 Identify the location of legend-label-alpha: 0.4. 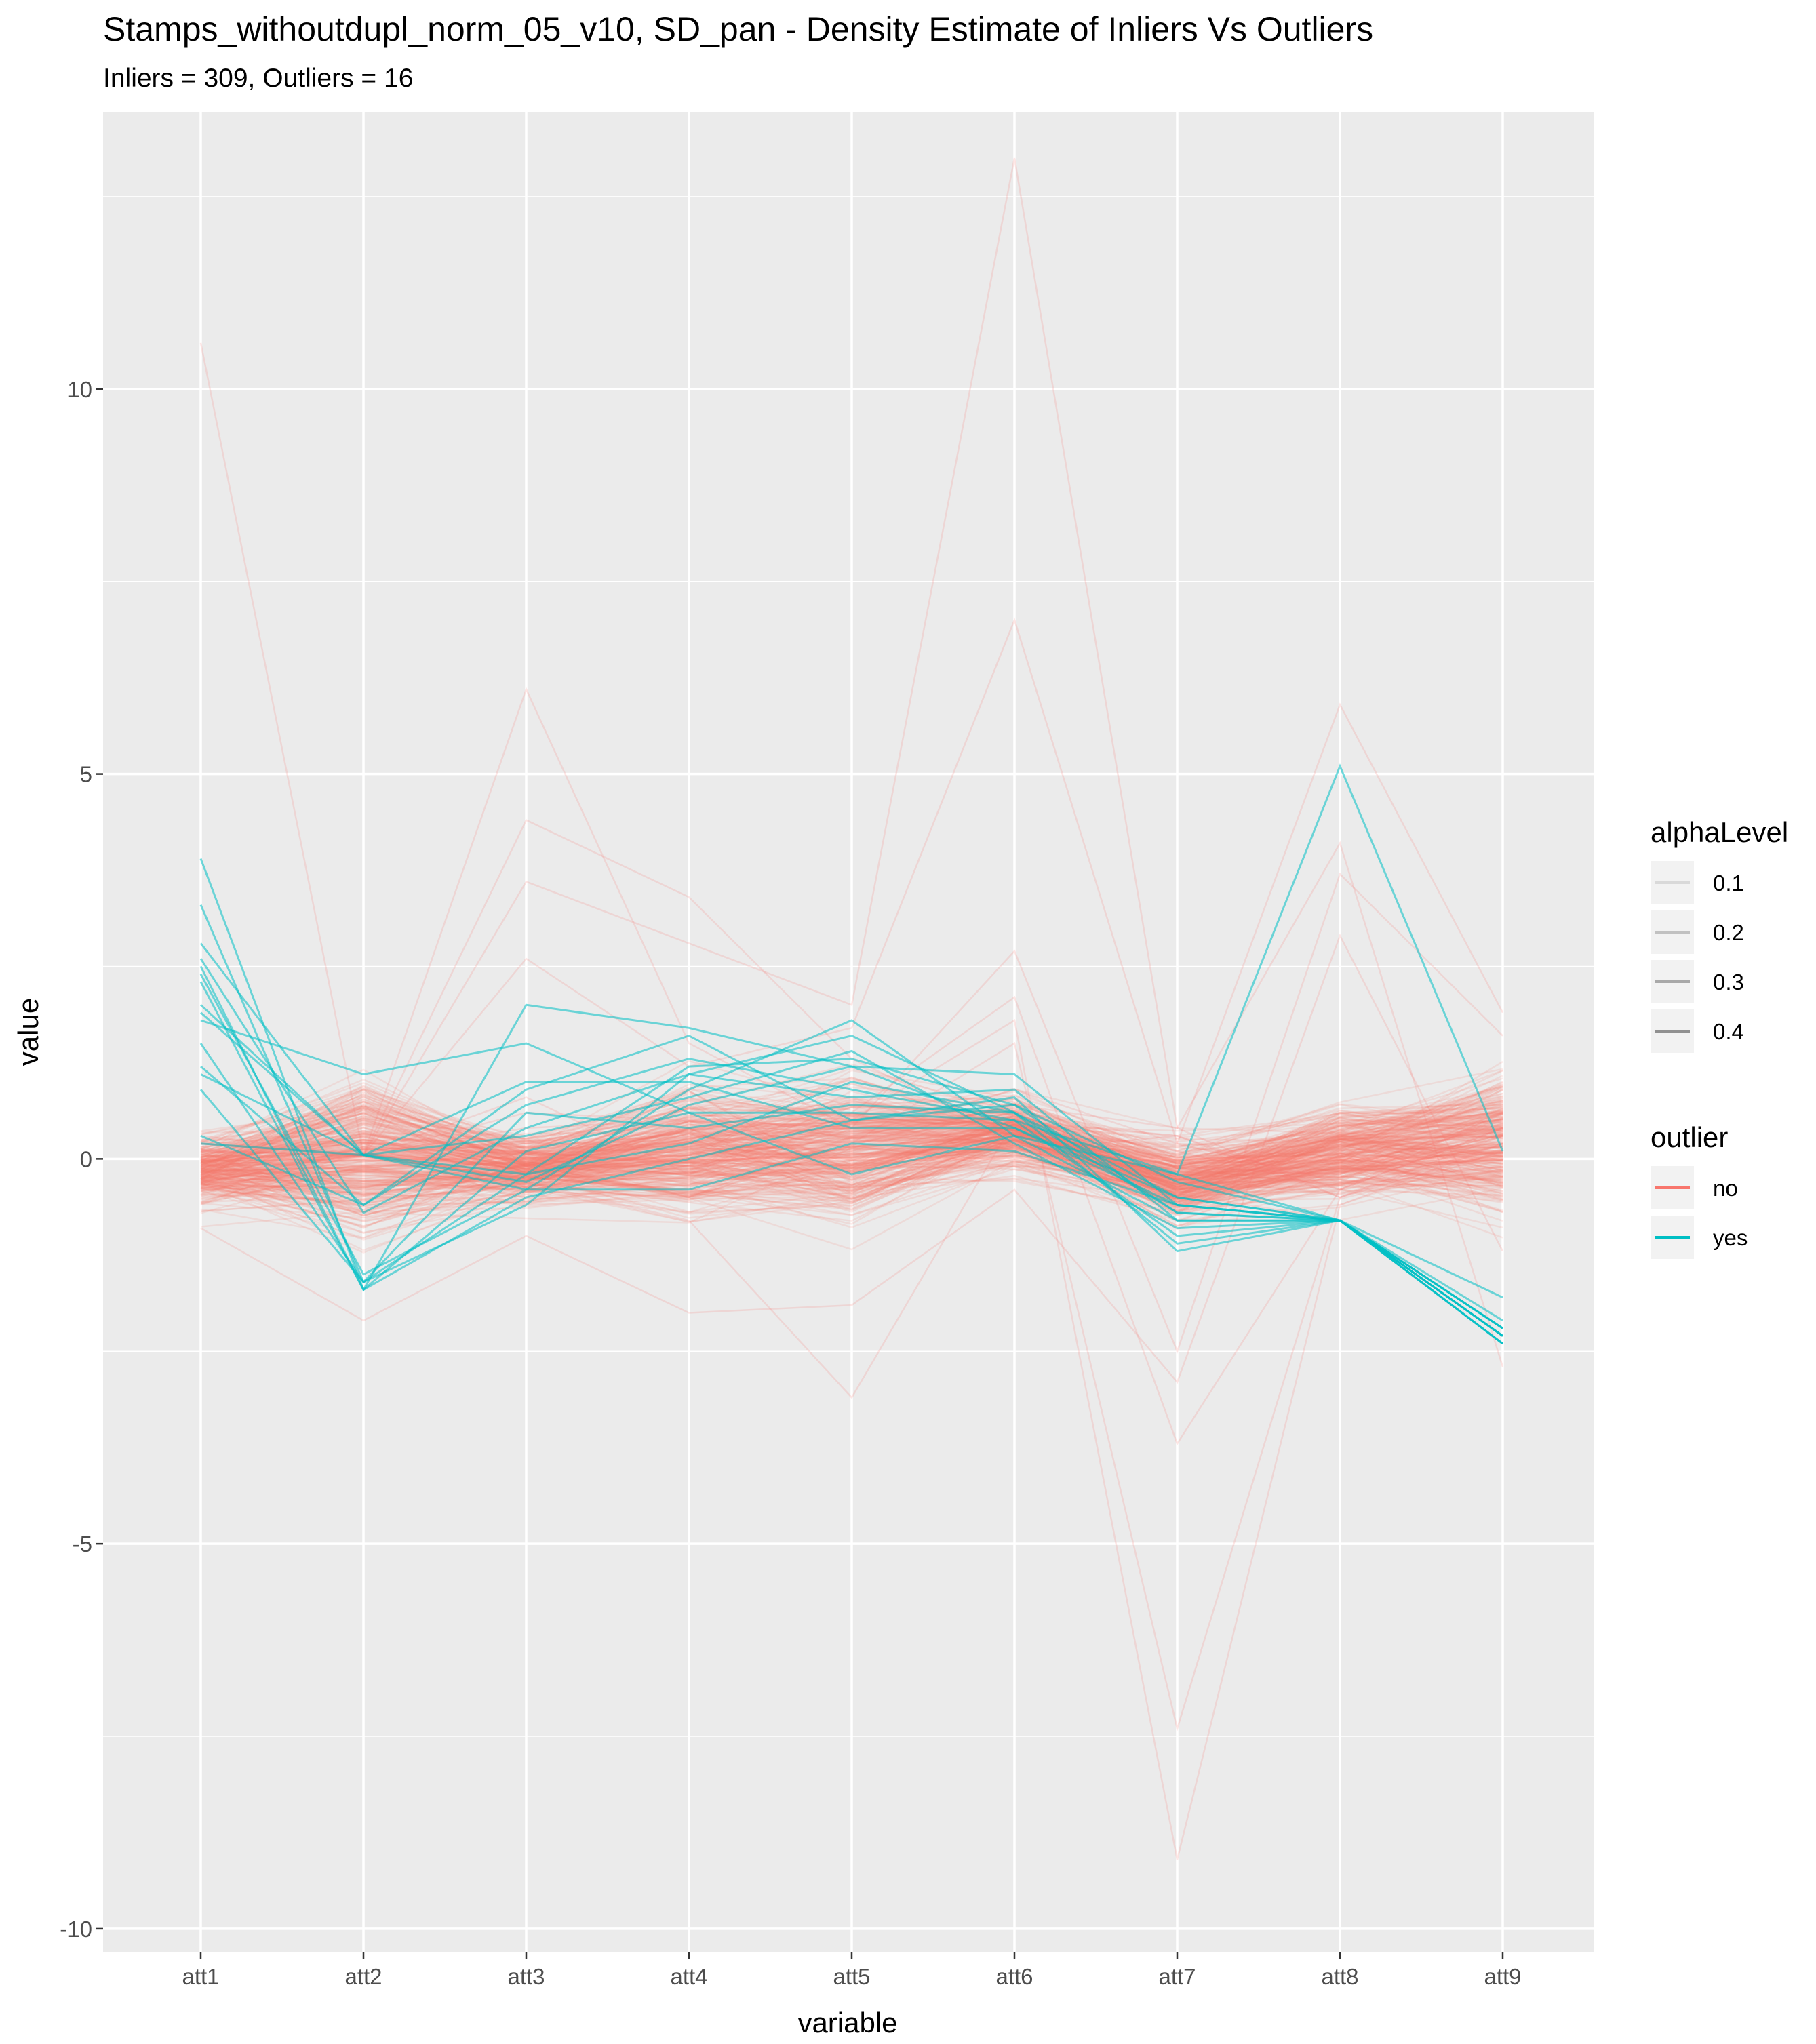
(1728, 1031).